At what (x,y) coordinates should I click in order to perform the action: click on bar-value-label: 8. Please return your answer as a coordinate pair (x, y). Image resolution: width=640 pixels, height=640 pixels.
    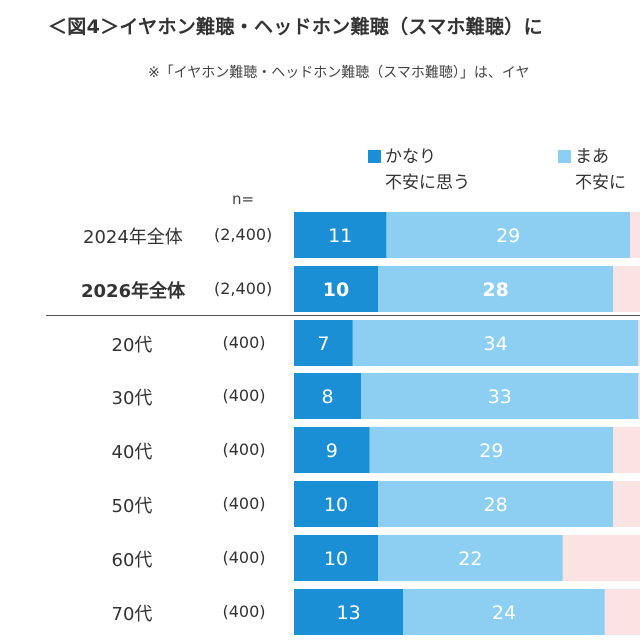
    Looking at the image, I should click on (328, 397).